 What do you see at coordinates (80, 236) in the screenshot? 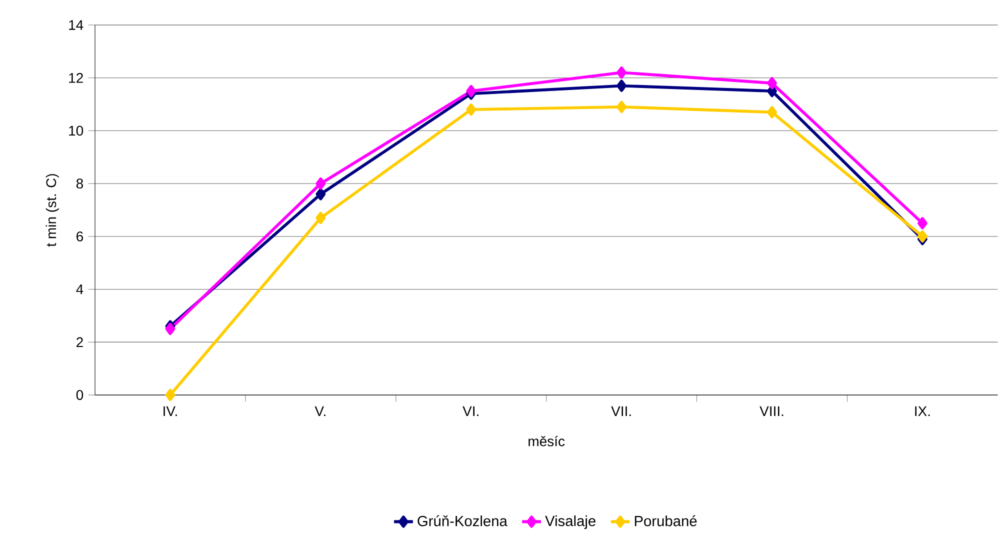
I see `y-tick-label: 6` at bounding box center [80, 236].